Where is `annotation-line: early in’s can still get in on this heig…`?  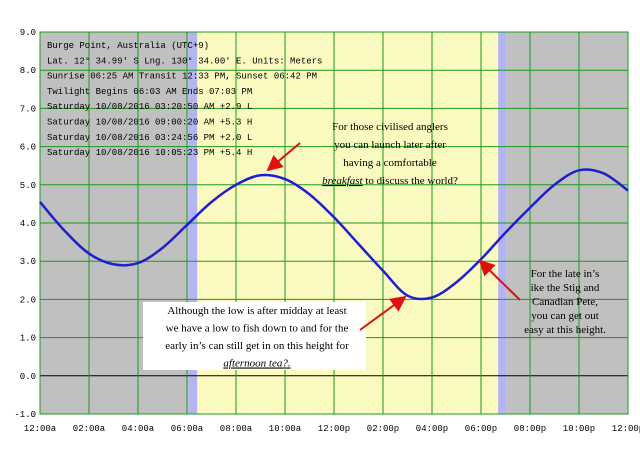
annotation-line: early in’s can still get in on this heig… is located at coordinates (257, 346).